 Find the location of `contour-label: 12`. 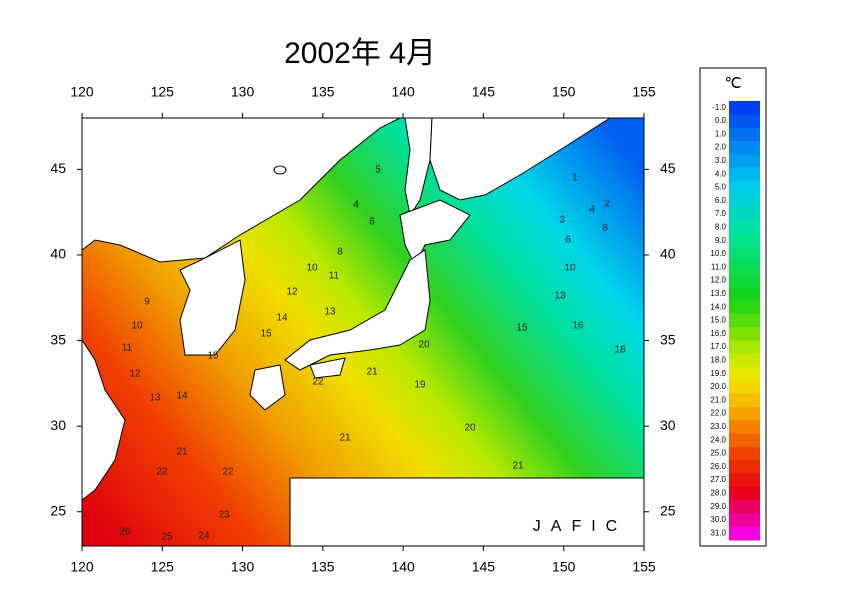

contour-label: 12 is located at coordinates (292, 292).